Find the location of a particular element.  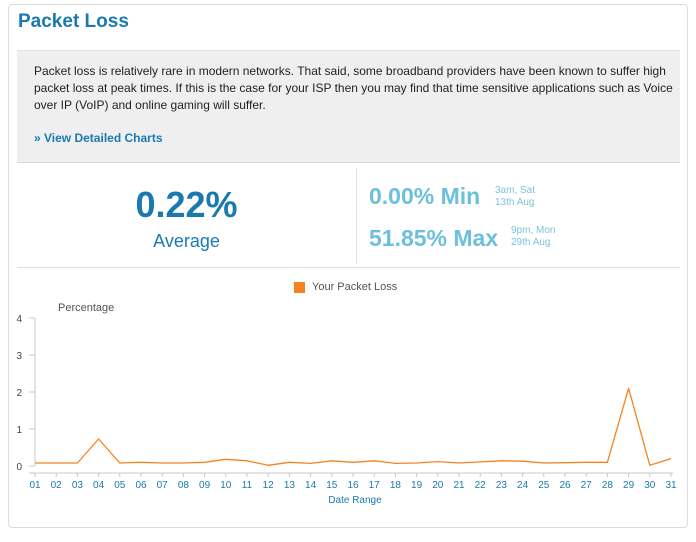

min-time: 3am, Sat is located at coordinates (515, 190).